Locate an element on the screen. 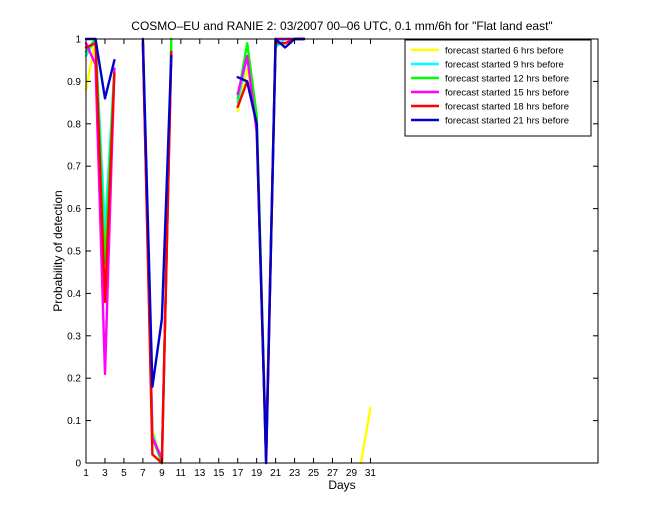 This screenshot has width=660, height=525. x-tick-label: 9 is located at coordinates (162, 473).